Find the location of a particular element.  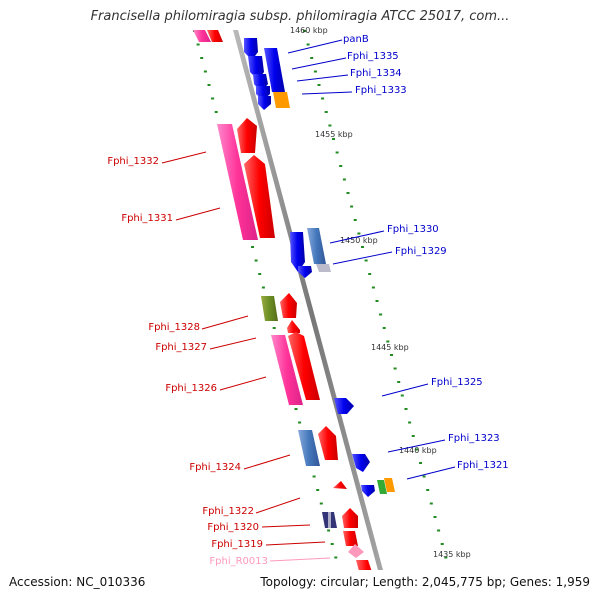

gene-label-fphi-1320: Fphi_1320 is located at coordinates (233, 527).